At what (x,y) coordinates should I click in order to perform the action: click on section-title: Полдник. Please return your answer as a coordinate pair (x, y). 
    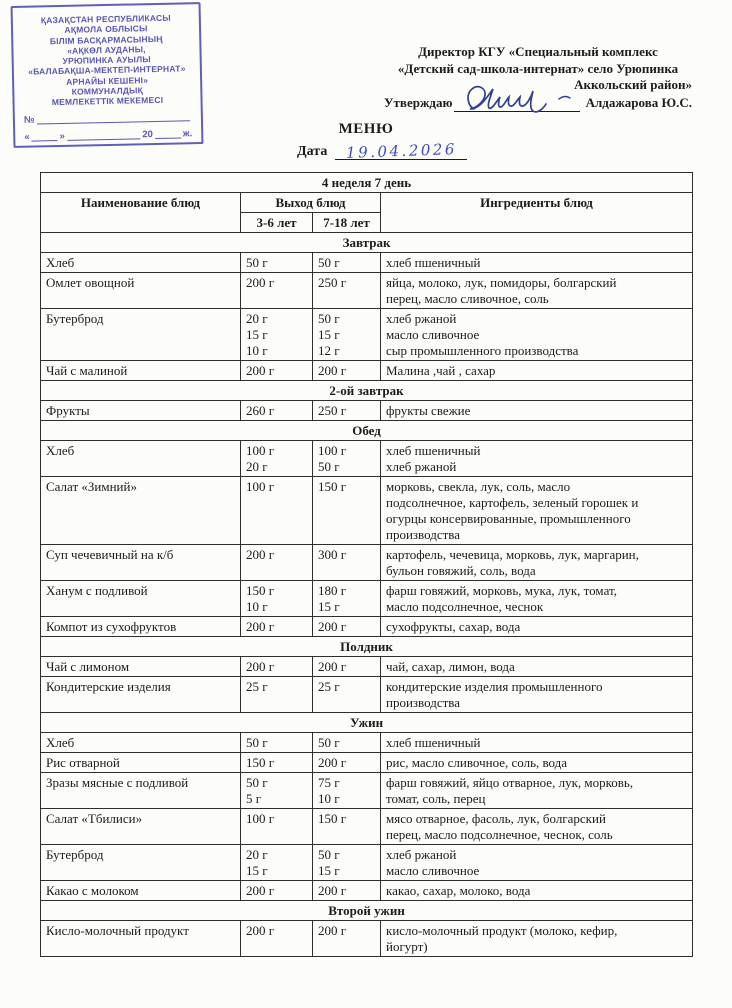
    Looking at the image, I should click on (366, 646).